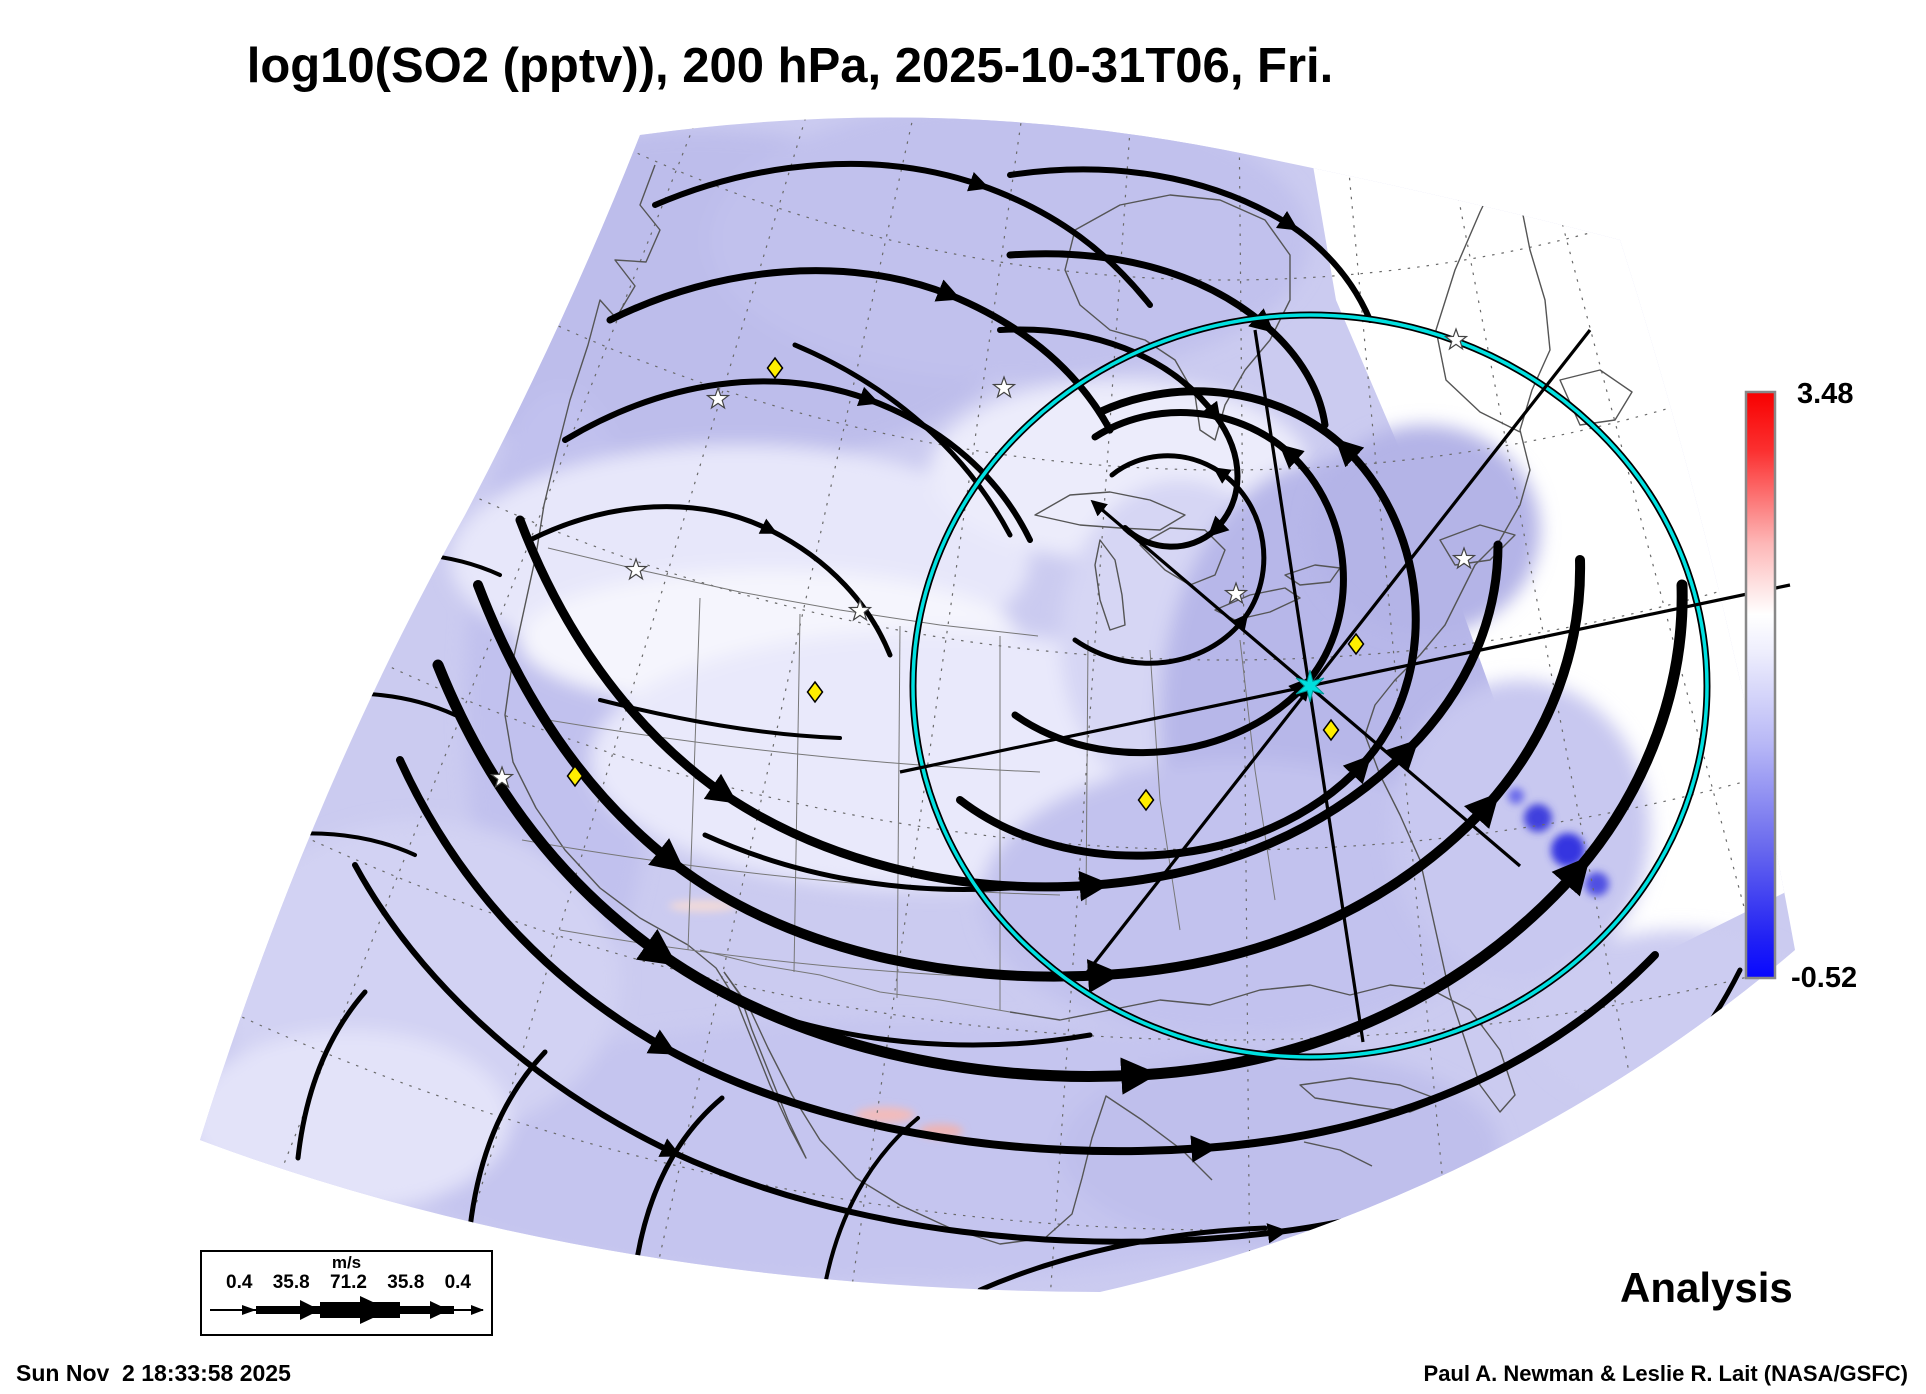 The image size is (1926, 1394). What do you see at coordinates (346, 1262) in the screenshot?
I see `wind-legend-unit: m/s` at bounding box center [346, 1262].